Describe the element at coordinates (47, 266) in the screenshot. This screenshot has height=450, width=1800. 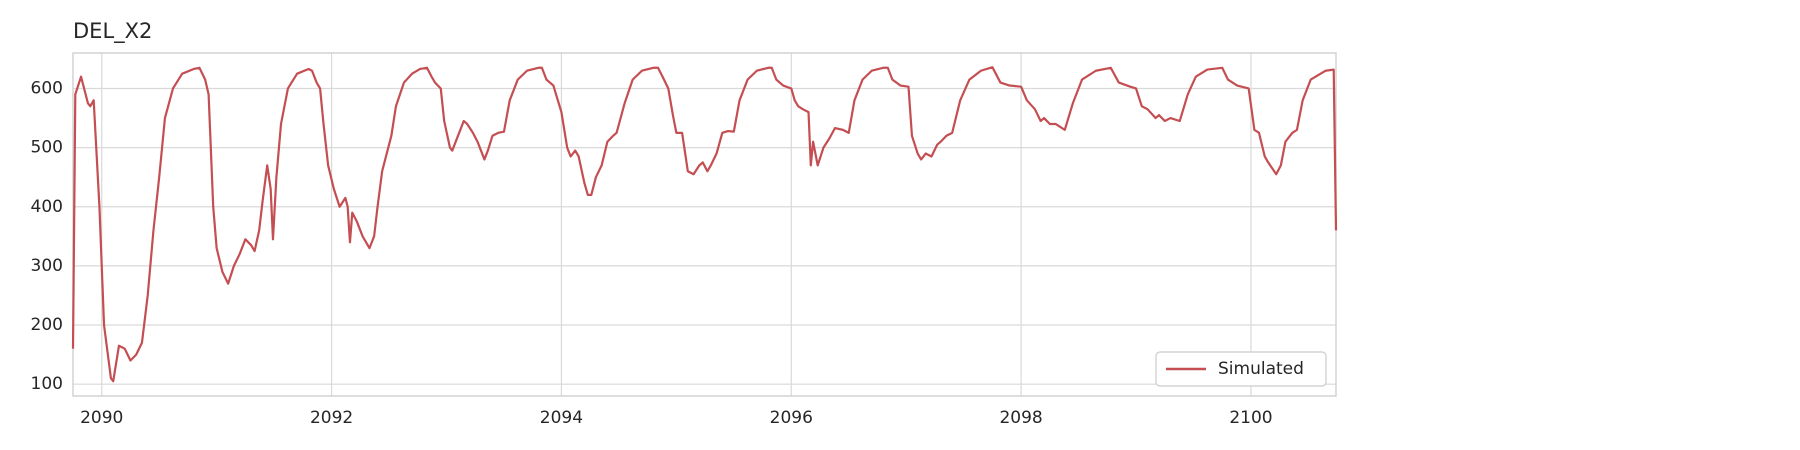
I see `y-tick-label: 300` at that location.